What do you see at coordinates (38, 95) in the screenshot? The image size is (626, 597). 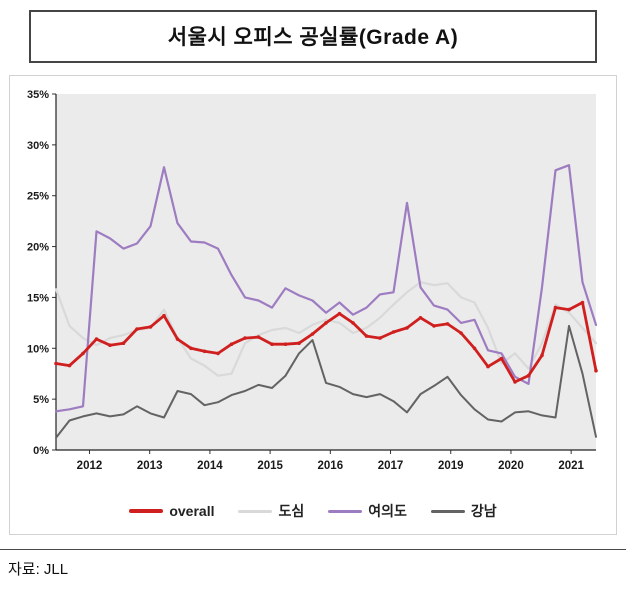 I see `y-tick-label: 35%` at bounding box center [38, 95].